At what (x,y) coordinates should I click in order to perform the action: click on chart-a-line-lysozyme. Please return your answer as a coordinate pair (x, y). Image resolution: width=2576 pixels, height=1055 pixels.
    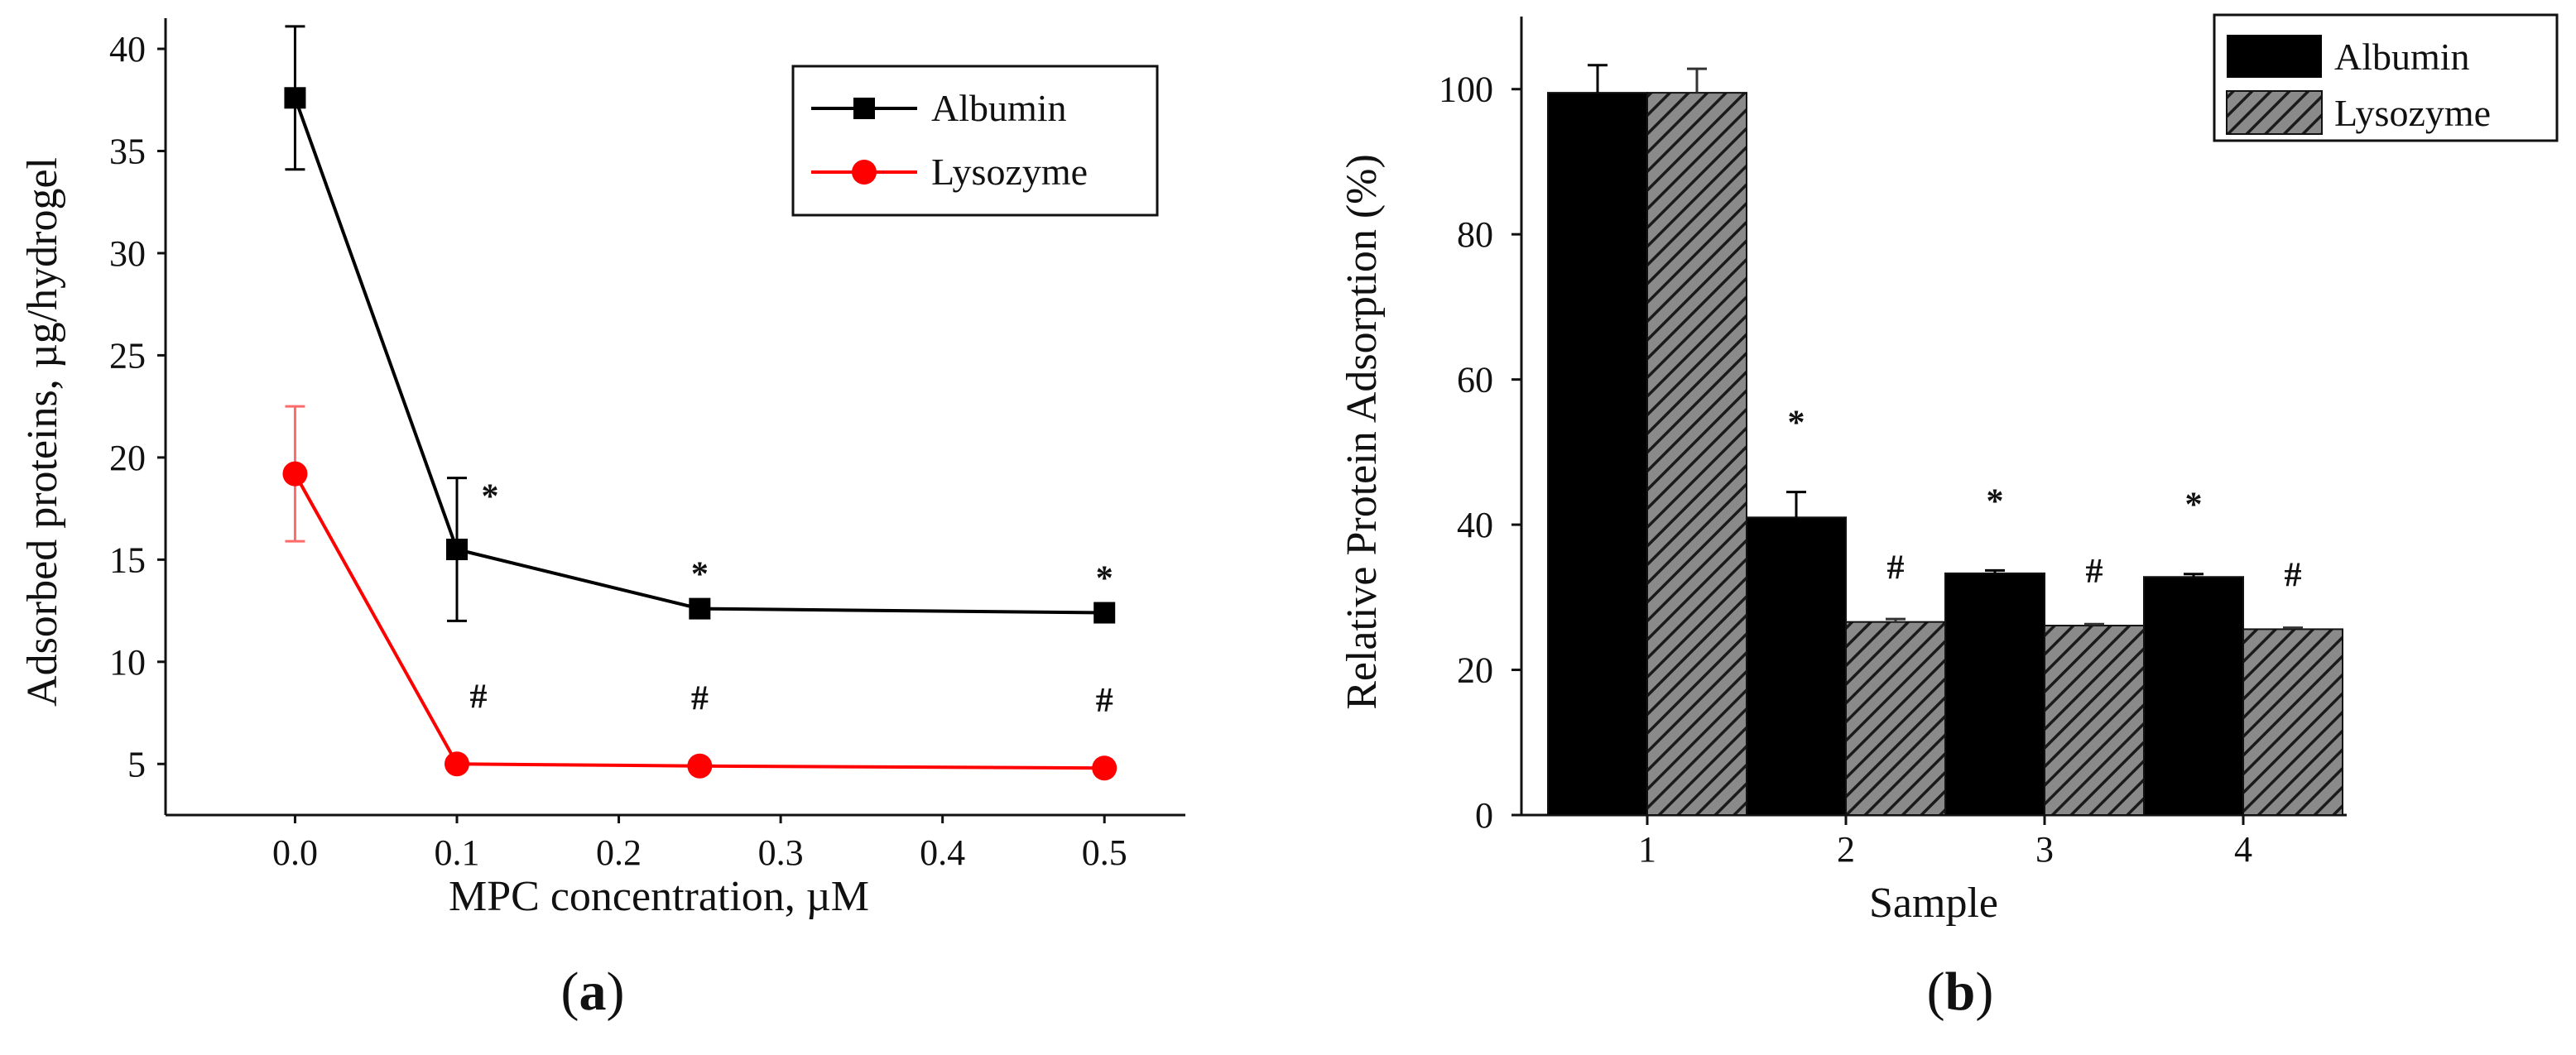
    Looking at the image, I should click on (699, 621).